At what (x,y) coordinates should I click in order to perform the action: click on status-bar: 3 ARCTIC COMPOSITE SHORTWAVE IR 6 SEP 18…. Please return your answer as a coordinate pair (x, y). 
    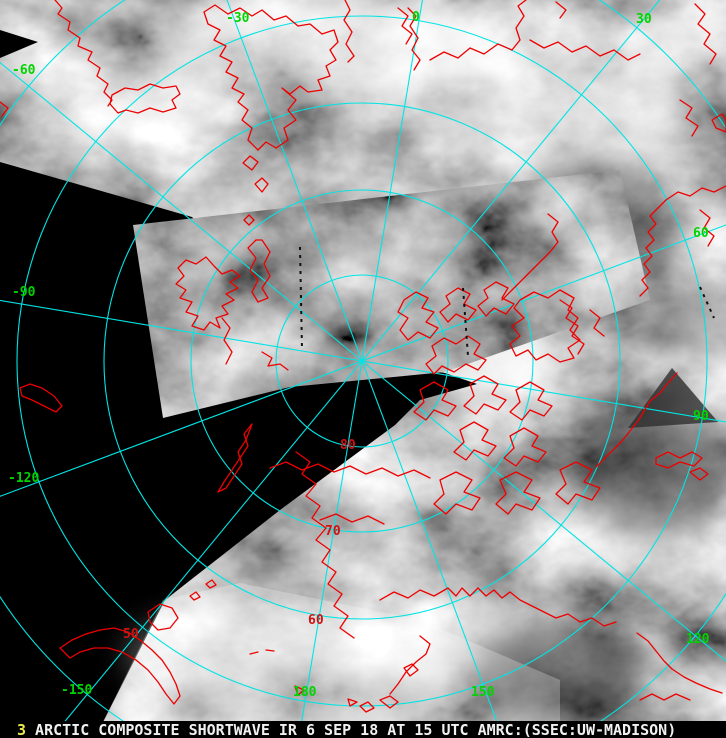
    Looking at the image, I should click on (363, 729).